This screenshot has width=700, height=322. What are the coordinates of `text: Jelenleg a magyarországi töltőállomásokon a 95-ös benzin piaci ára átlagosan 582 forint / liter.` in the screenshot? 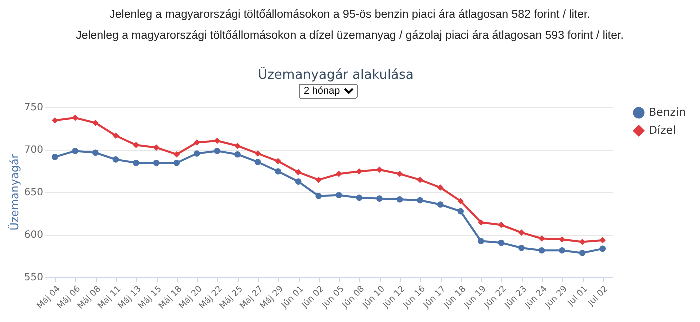 It's located at (350, 15).